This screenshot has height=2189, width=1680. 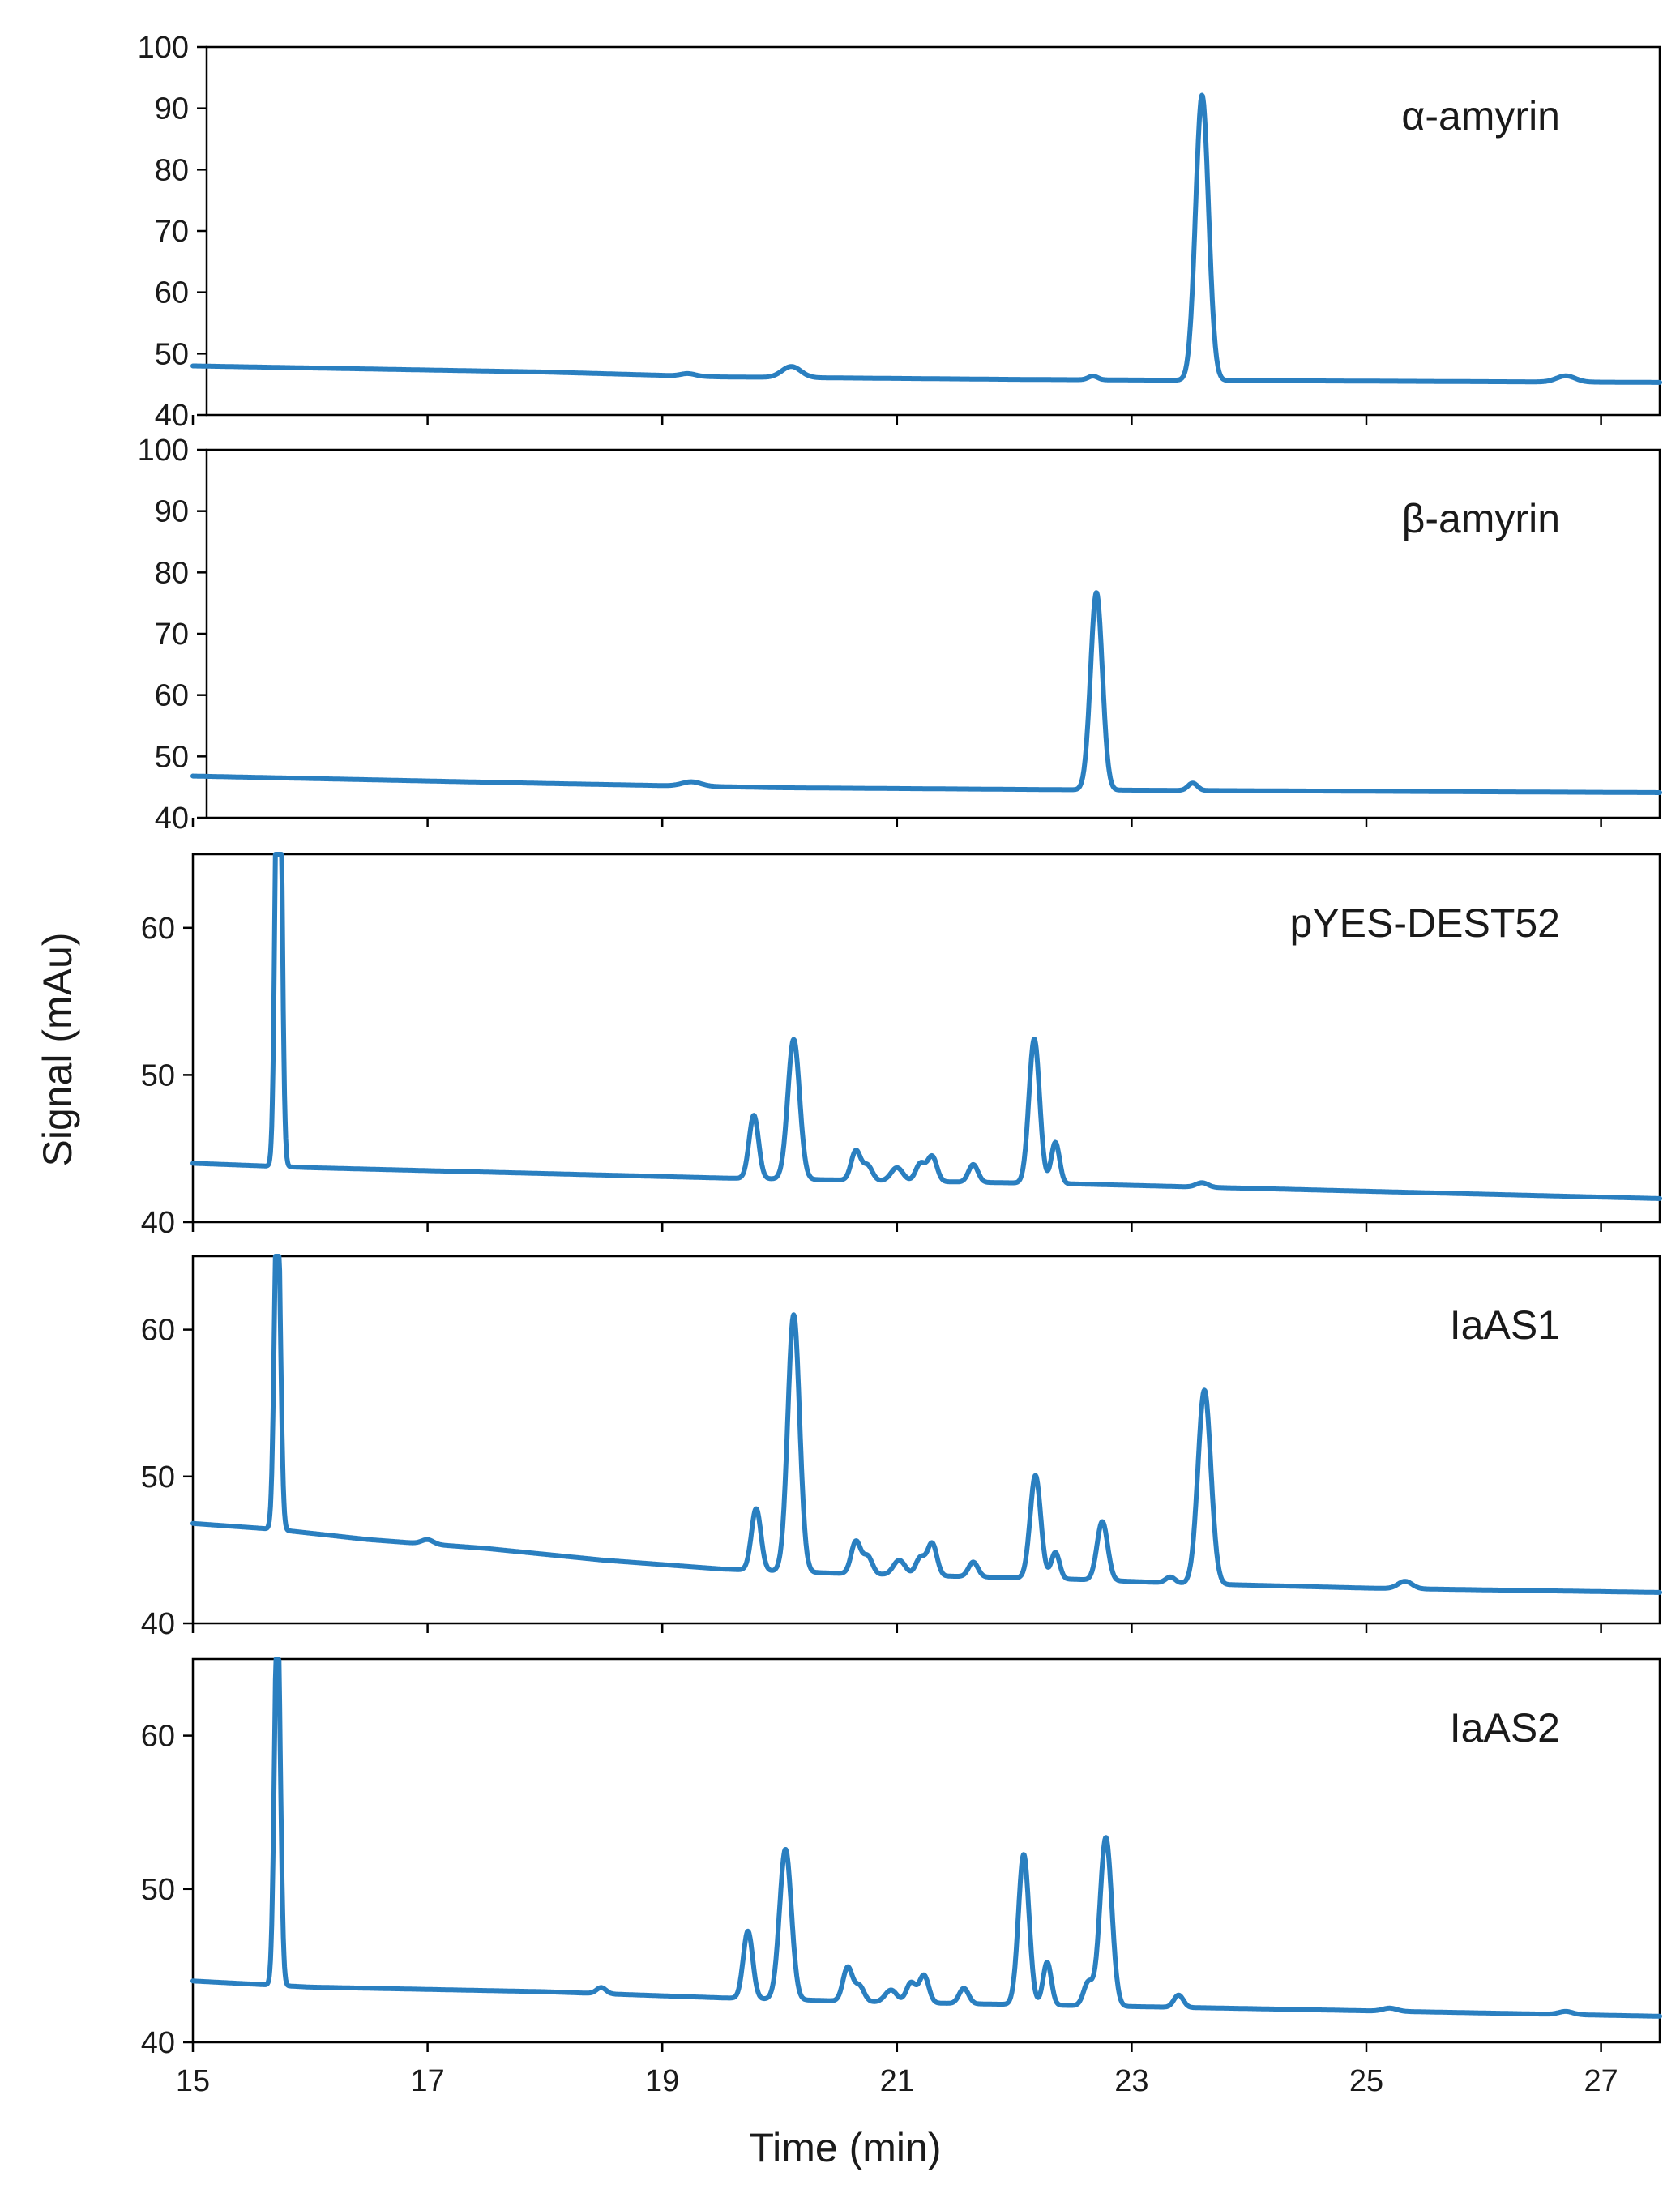 What do you see at coordinates (158, 1890) in the screenshot?
I see `y-tick-label-5-50: 50` at bounding box center [158, 1890].